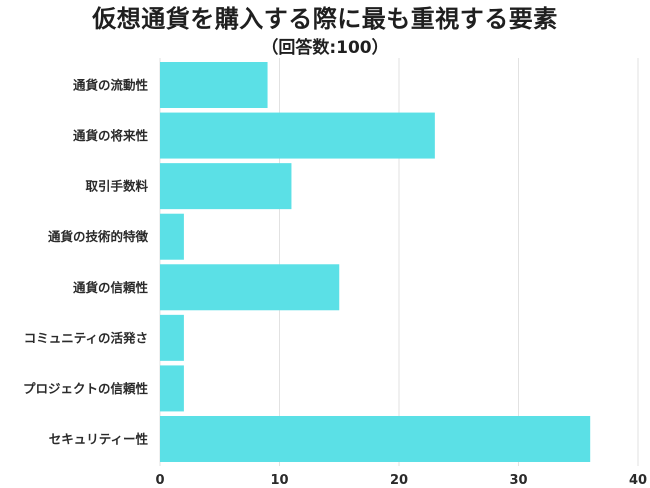 This screenshot has height=488, width=650. I want to click on x-tick-label: 20, so click(399, 480).